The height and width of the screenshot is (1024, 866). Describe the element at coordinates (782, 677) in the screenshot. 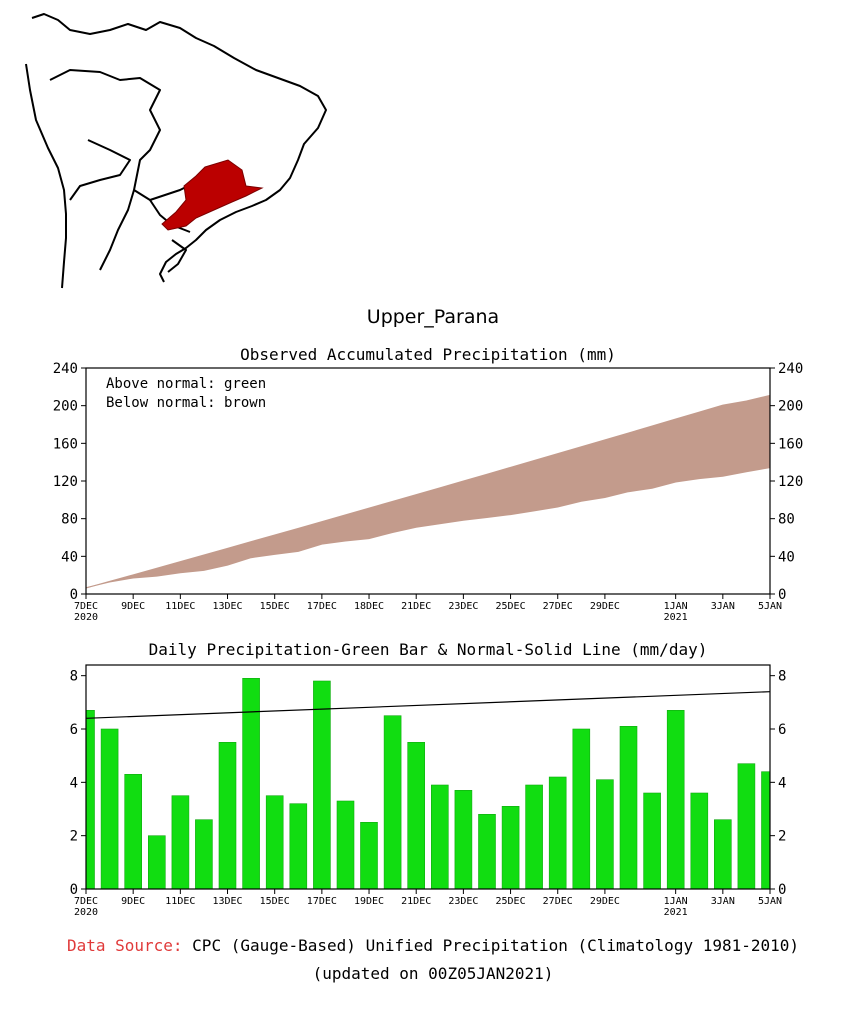

I see `y-tick-label-right: 8` at that location.